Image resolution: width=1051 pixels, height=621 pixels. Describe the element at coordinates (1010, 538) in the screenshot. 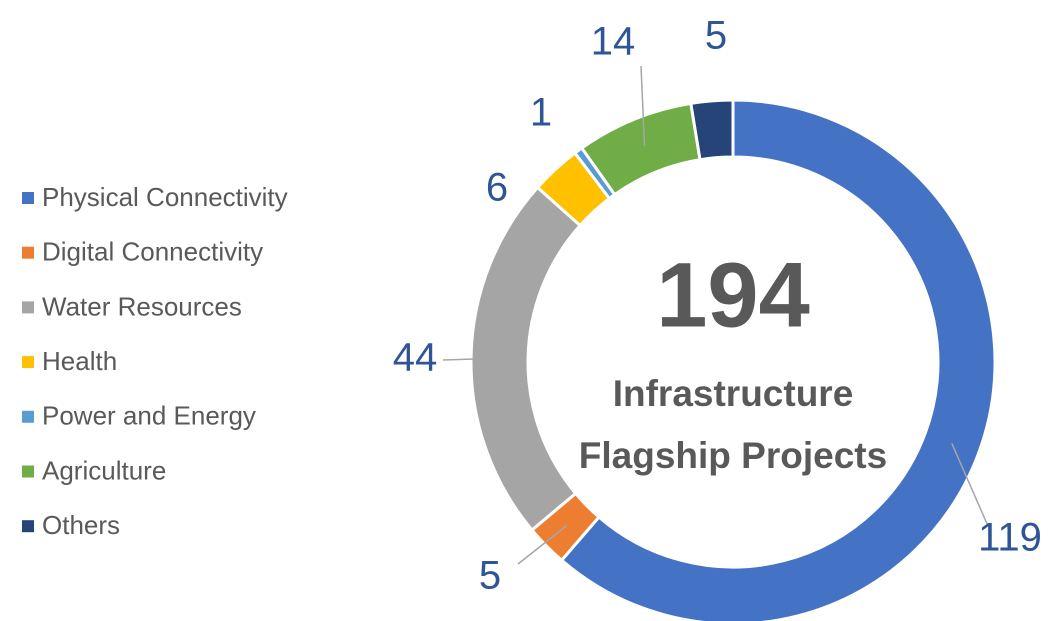

I see `data-label: 119` at that location.